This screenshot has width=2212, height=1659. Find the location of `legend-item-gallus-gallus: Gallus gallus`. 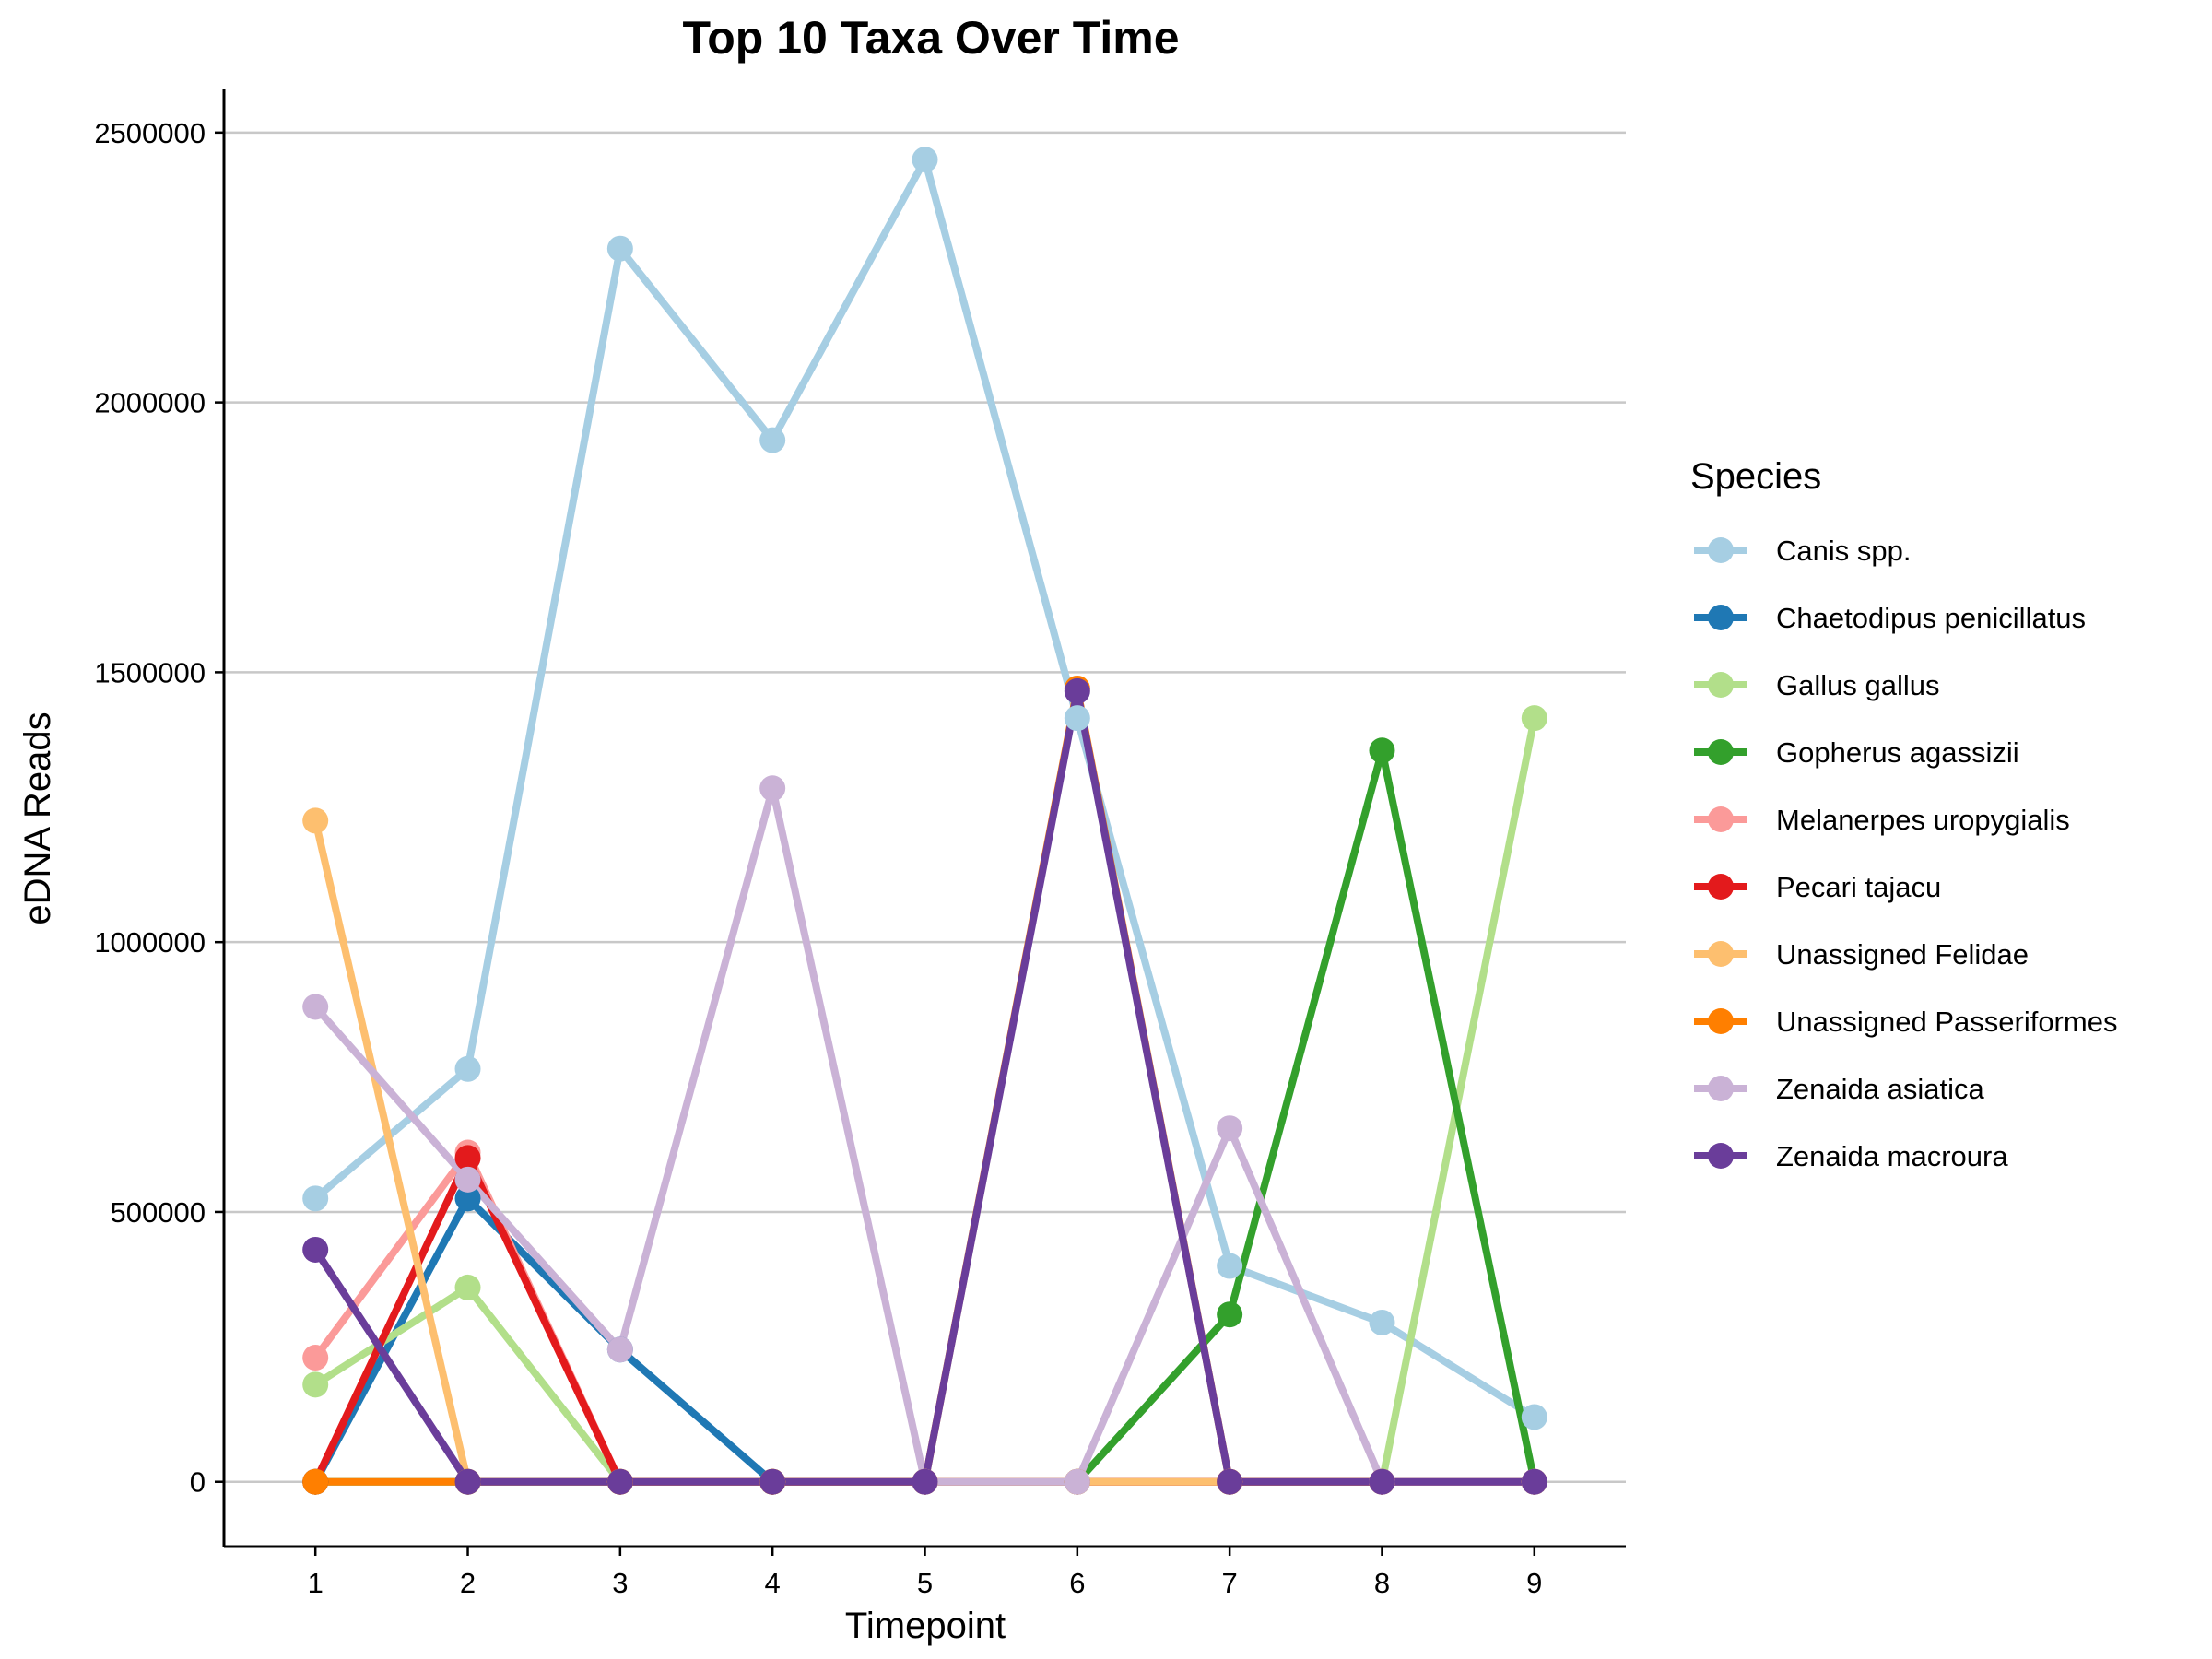

legend-item-gallus-gallus: Gallus gallus is located at coordinates (1816, 685).